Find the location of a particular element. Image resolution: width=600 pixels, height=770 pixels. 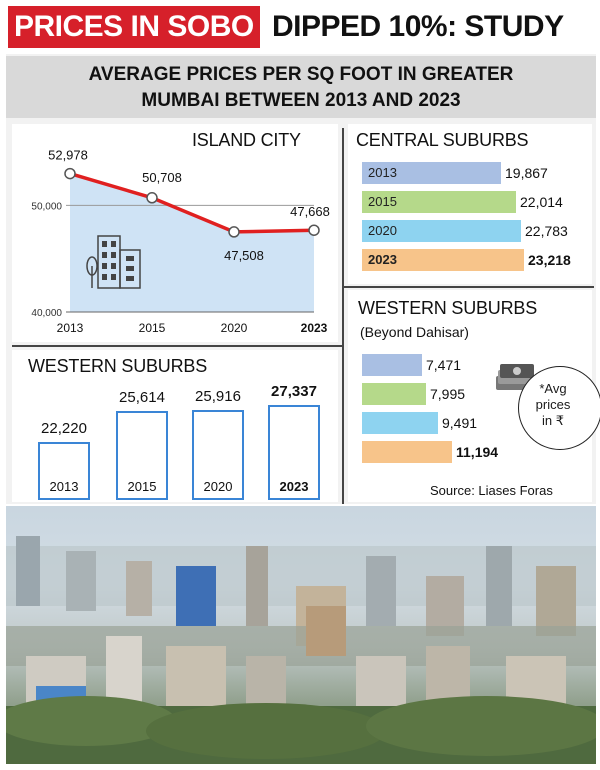

data-label: 50,708 is located at coordinates (162, 177).